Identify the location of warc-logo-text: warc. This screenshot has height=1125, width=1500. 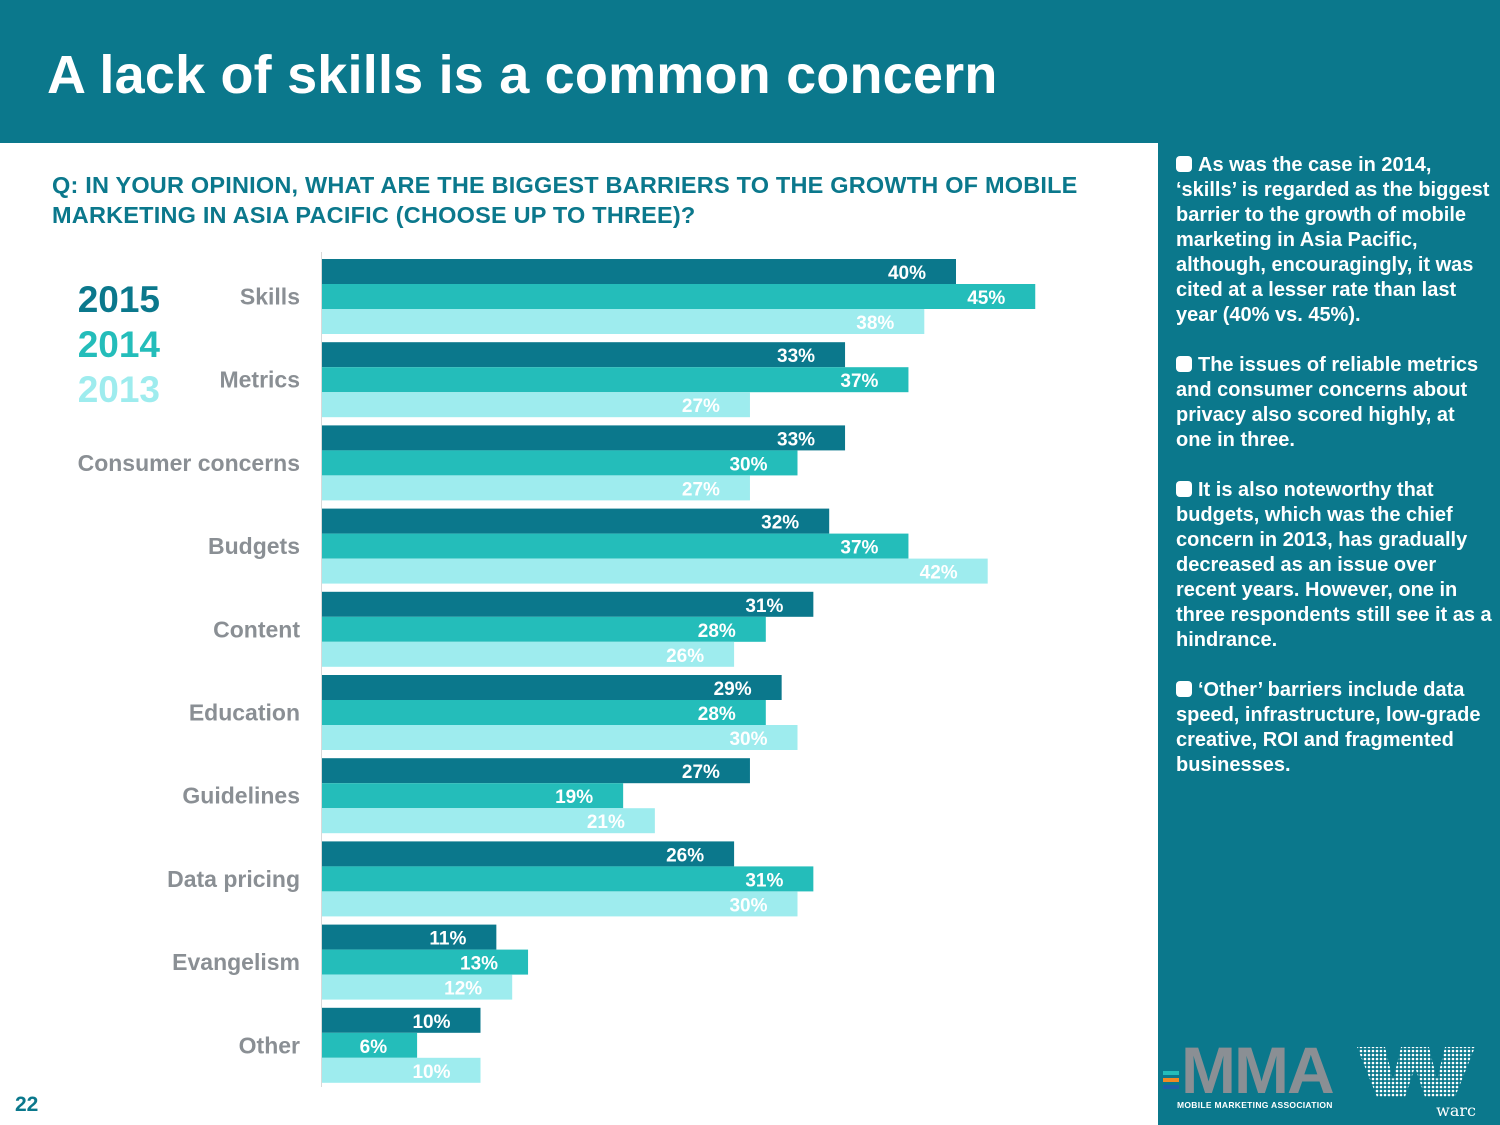
(1456, 1110).